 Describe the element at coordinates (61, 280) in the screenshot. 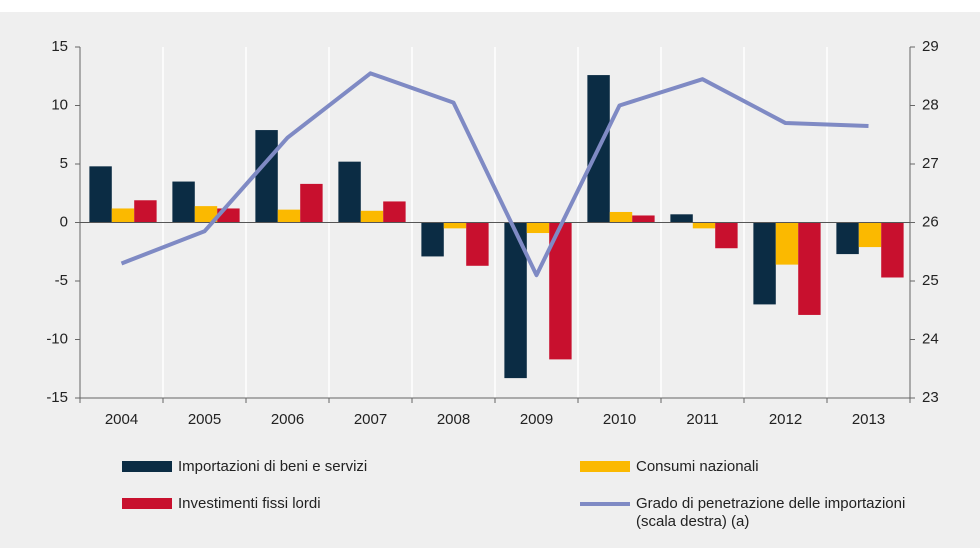

I see `y-tick-label: -5` at that location.